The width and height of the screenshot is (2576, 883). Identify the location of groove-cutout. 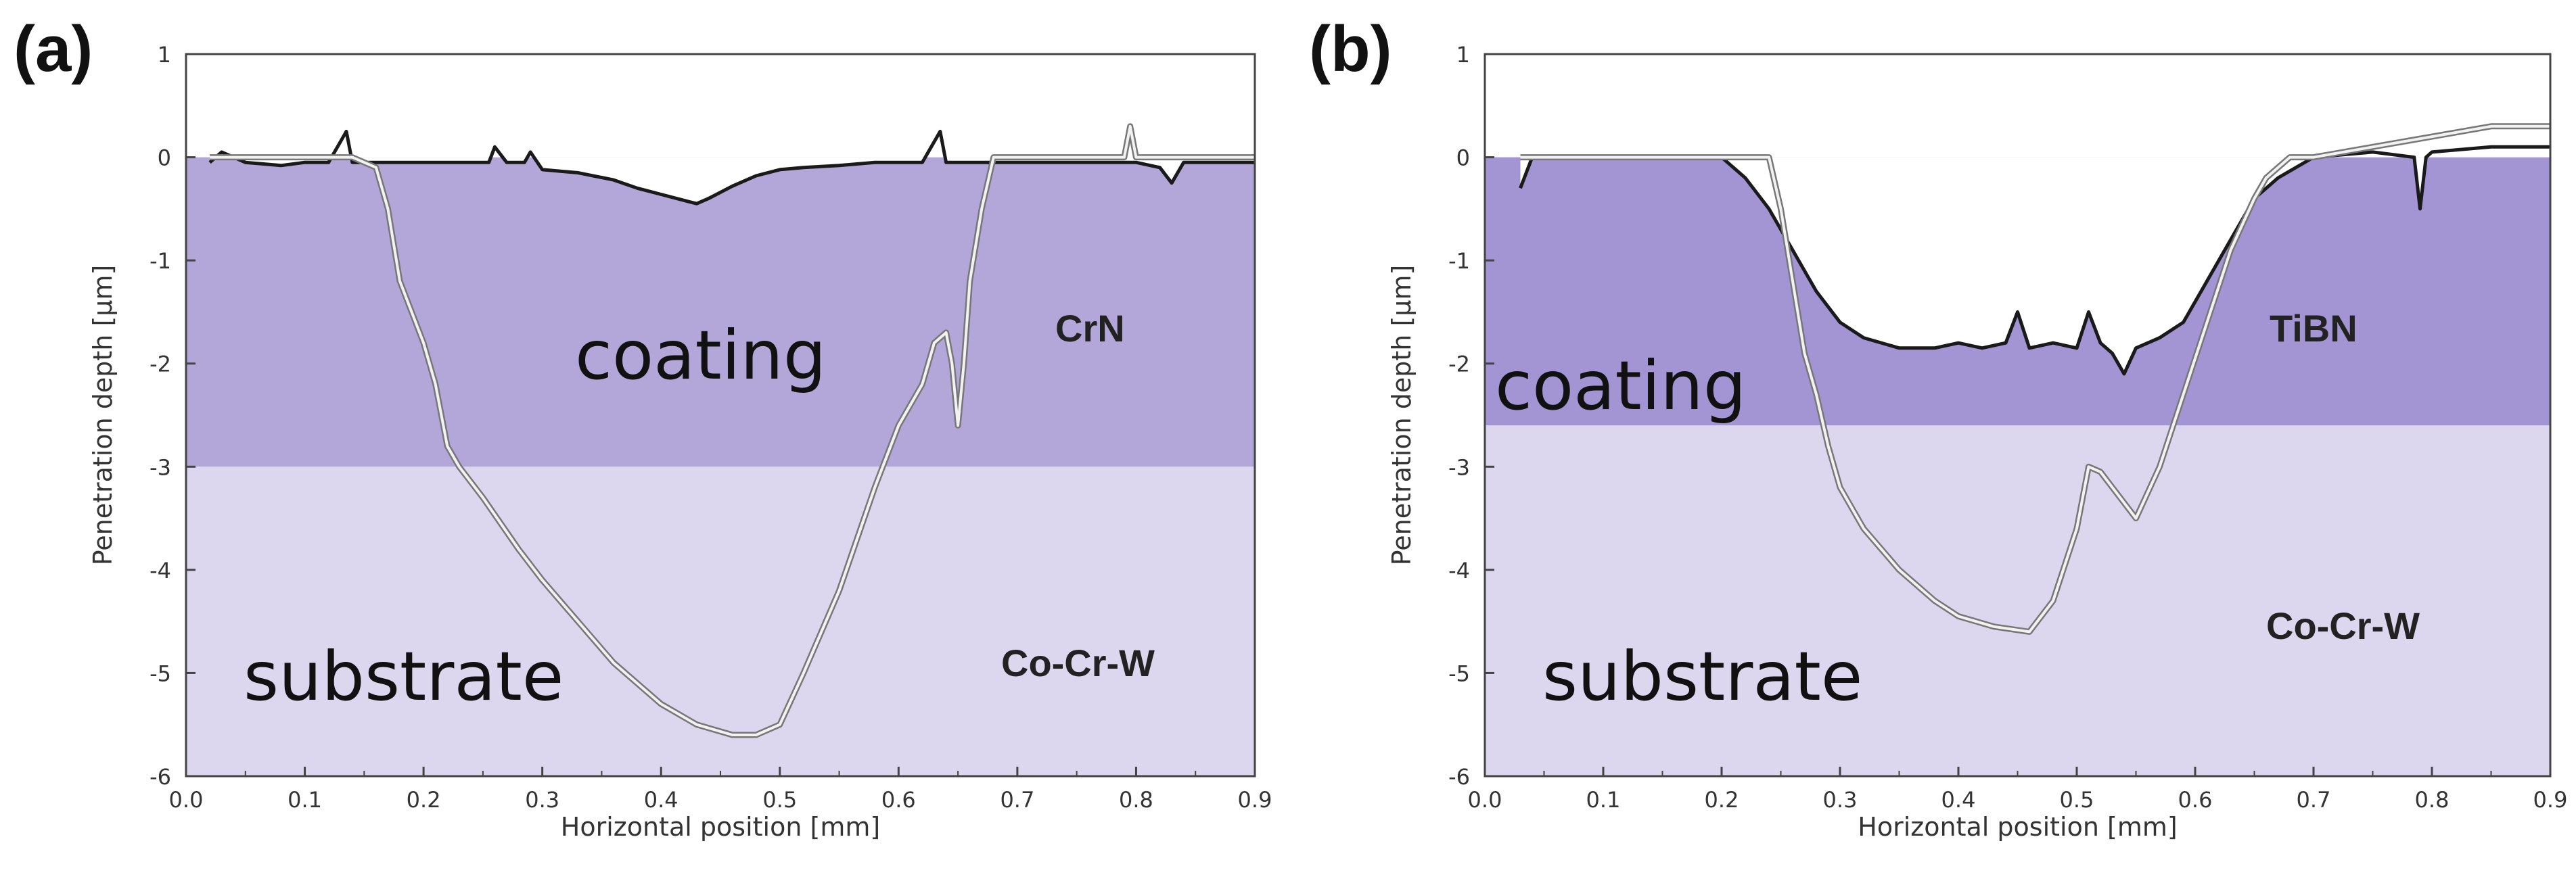
(733, 167).